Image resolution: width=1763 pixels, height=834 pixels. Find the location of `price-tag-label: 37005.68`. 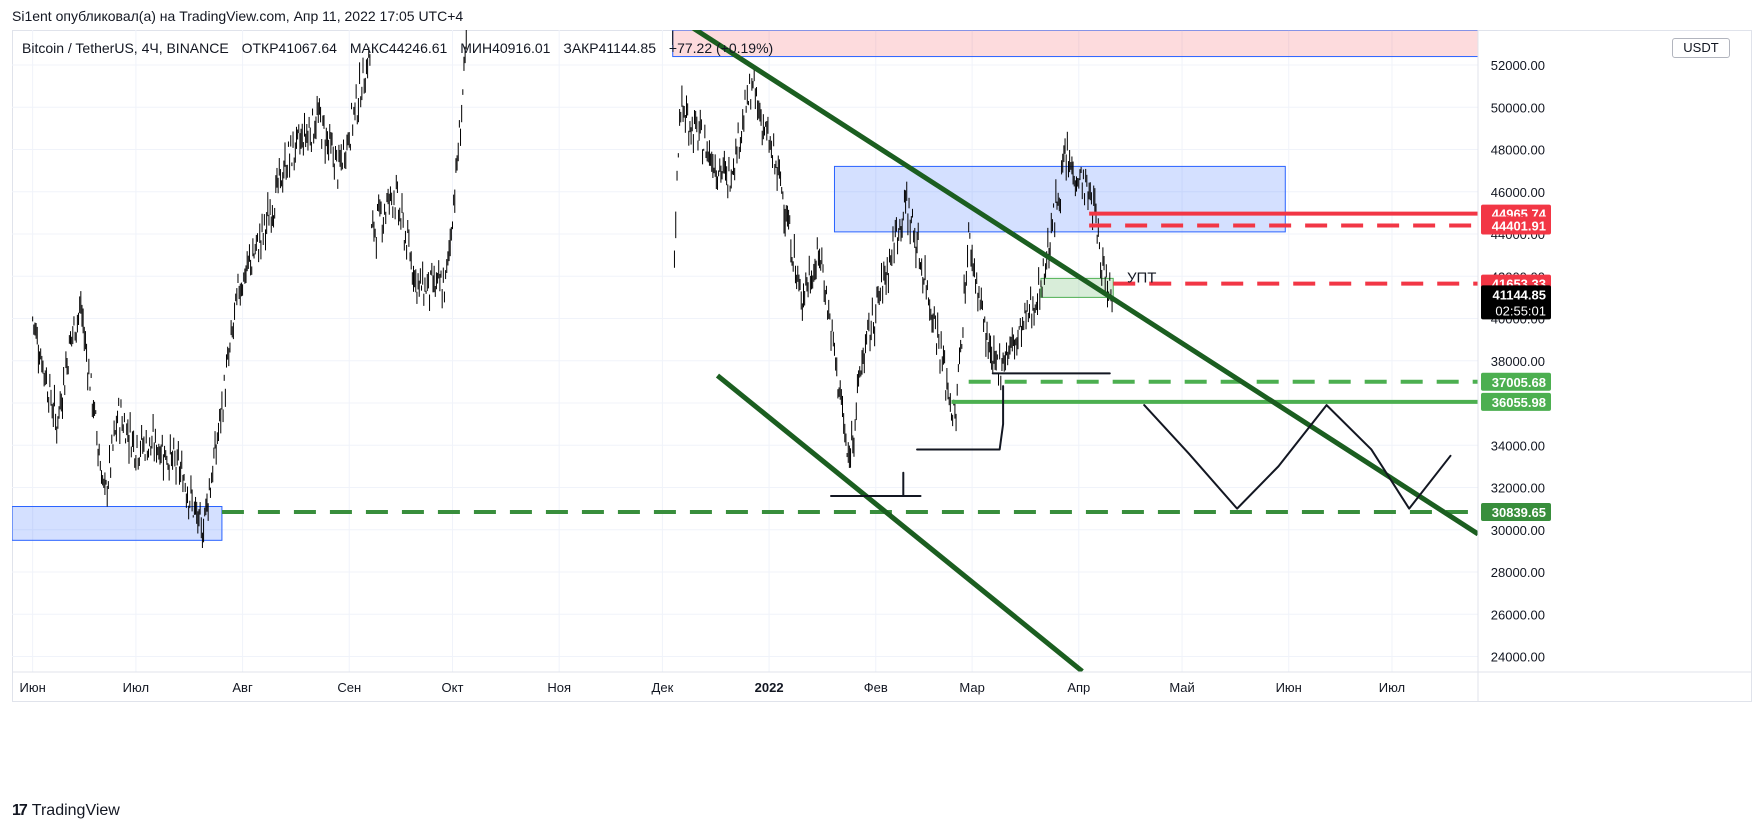

price-tag-label: 37005.68 is located at coordinates (1519, 382).